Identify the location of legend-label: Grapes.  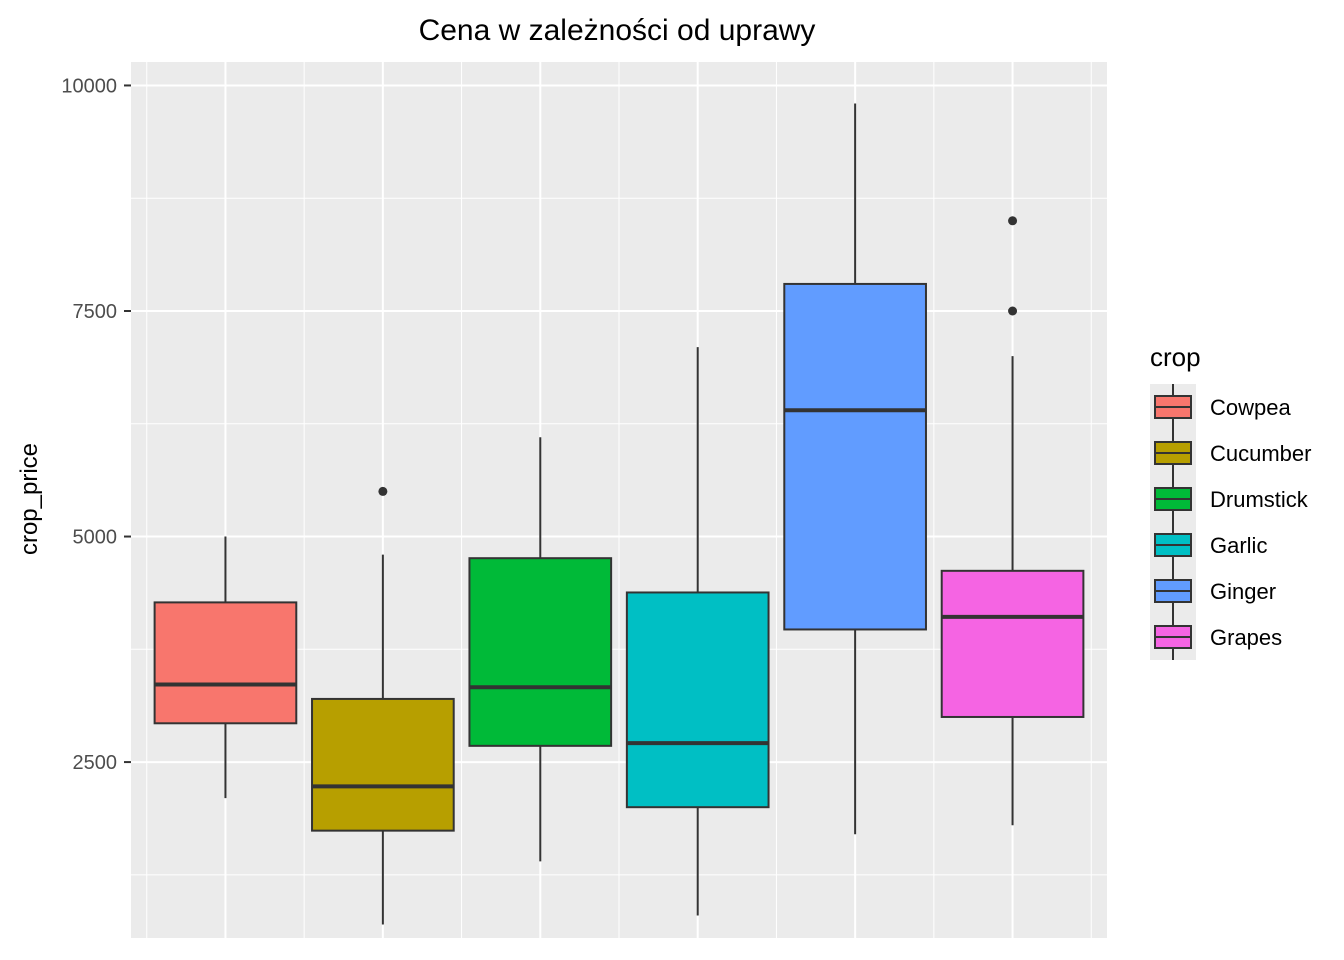
(1246, 637).